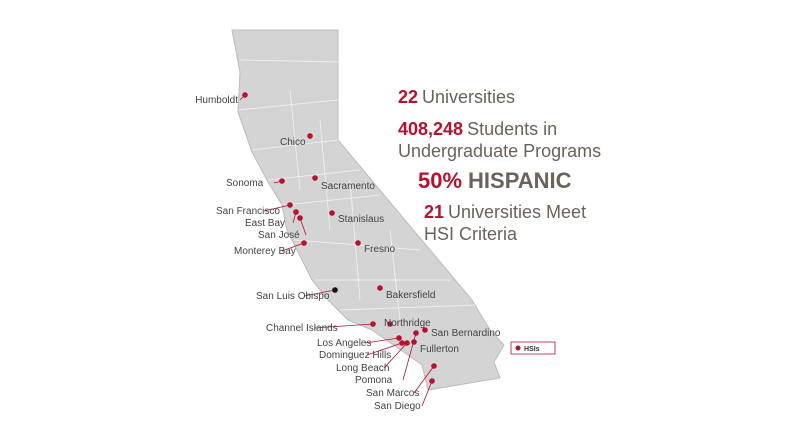  I want to click on campus-label: Northridge, so click(407, 323).